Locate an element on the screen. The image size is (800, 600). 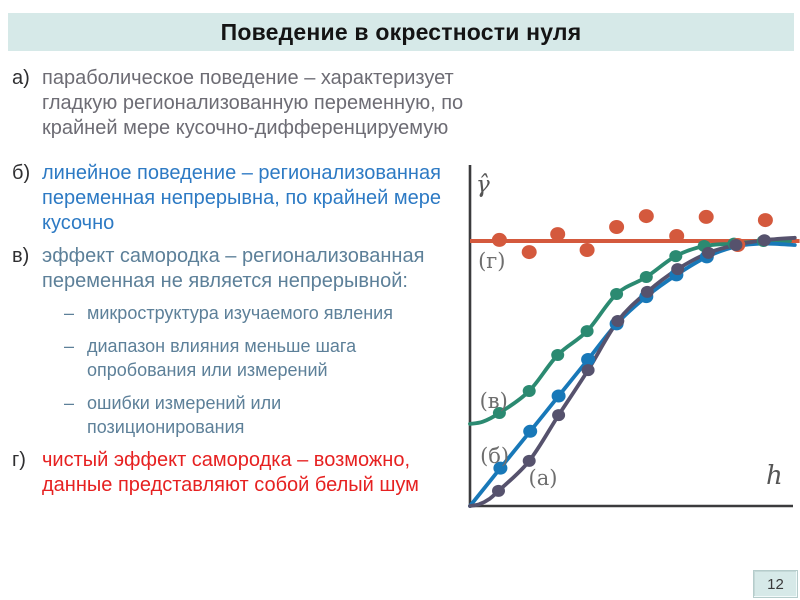
title-bar: Поведение в окрестности нуля is located at coordinates (401, 32).